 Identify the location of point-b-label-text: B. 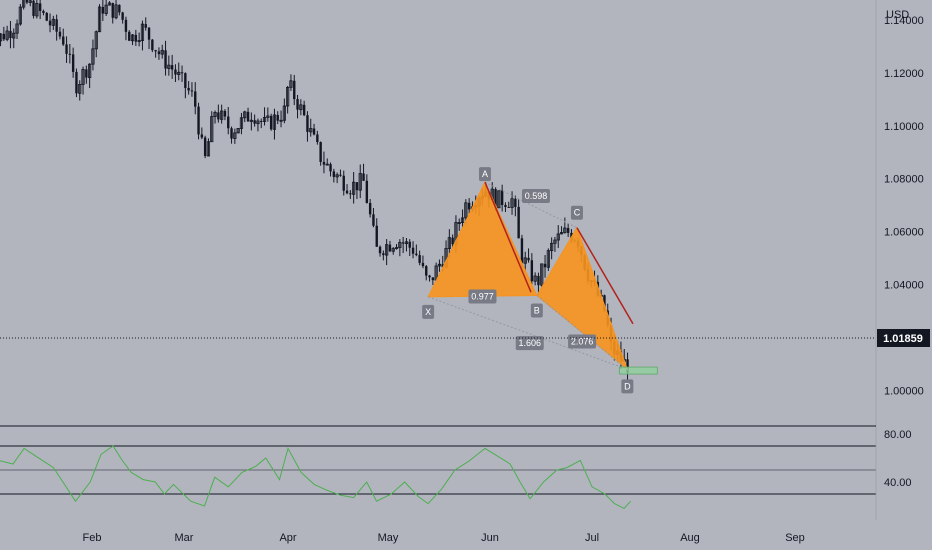
(537, 311).